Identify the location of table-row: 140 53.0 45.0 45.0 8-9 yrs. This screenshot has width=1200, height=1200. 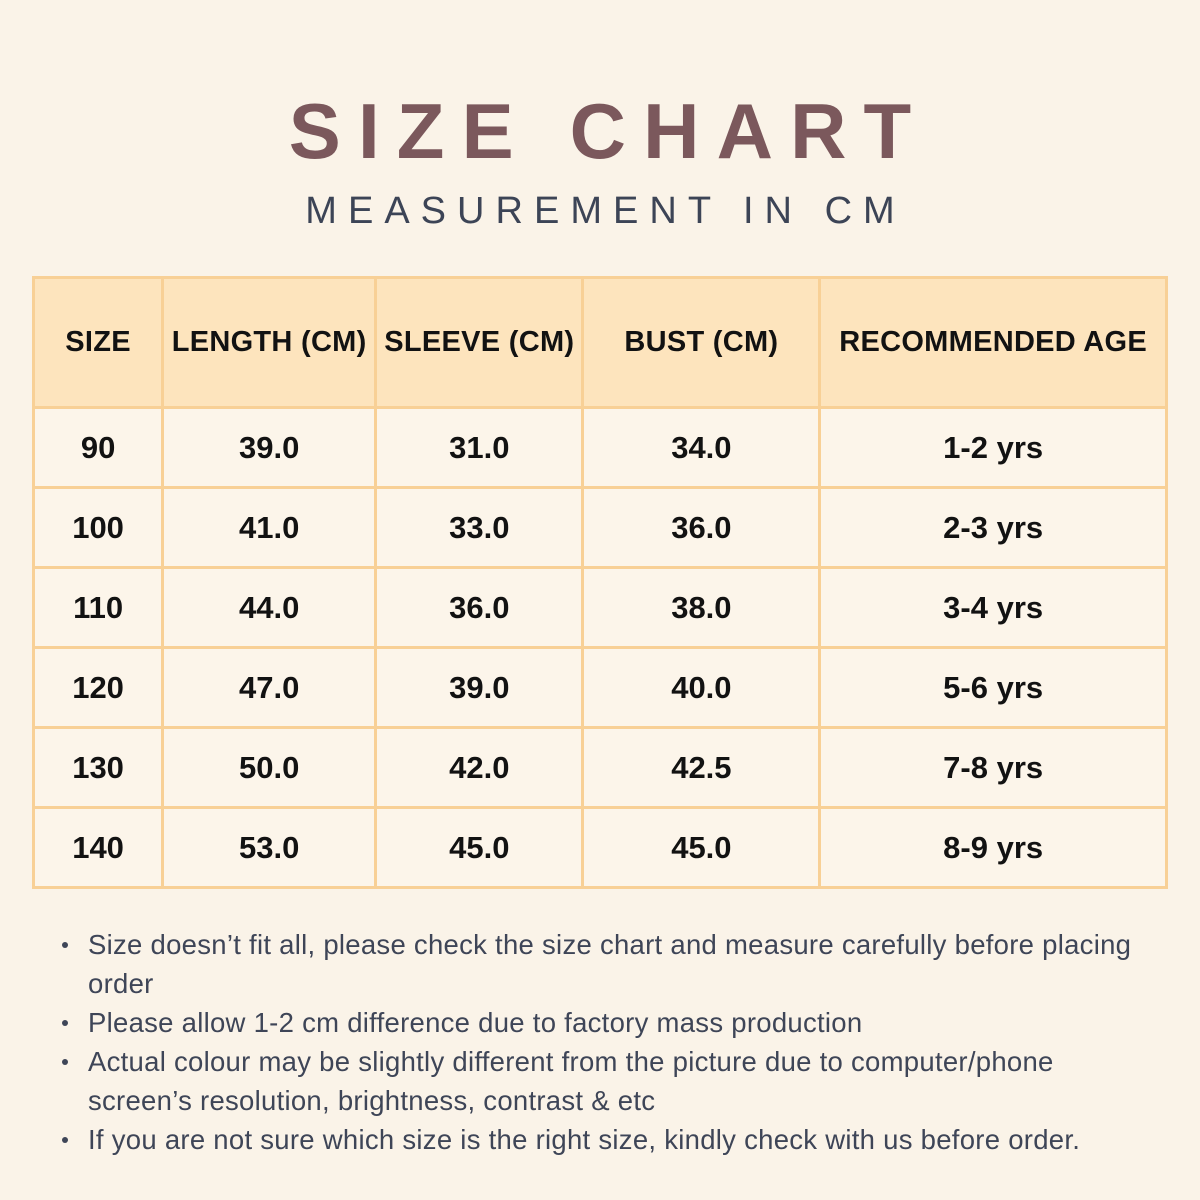
(599, 847).